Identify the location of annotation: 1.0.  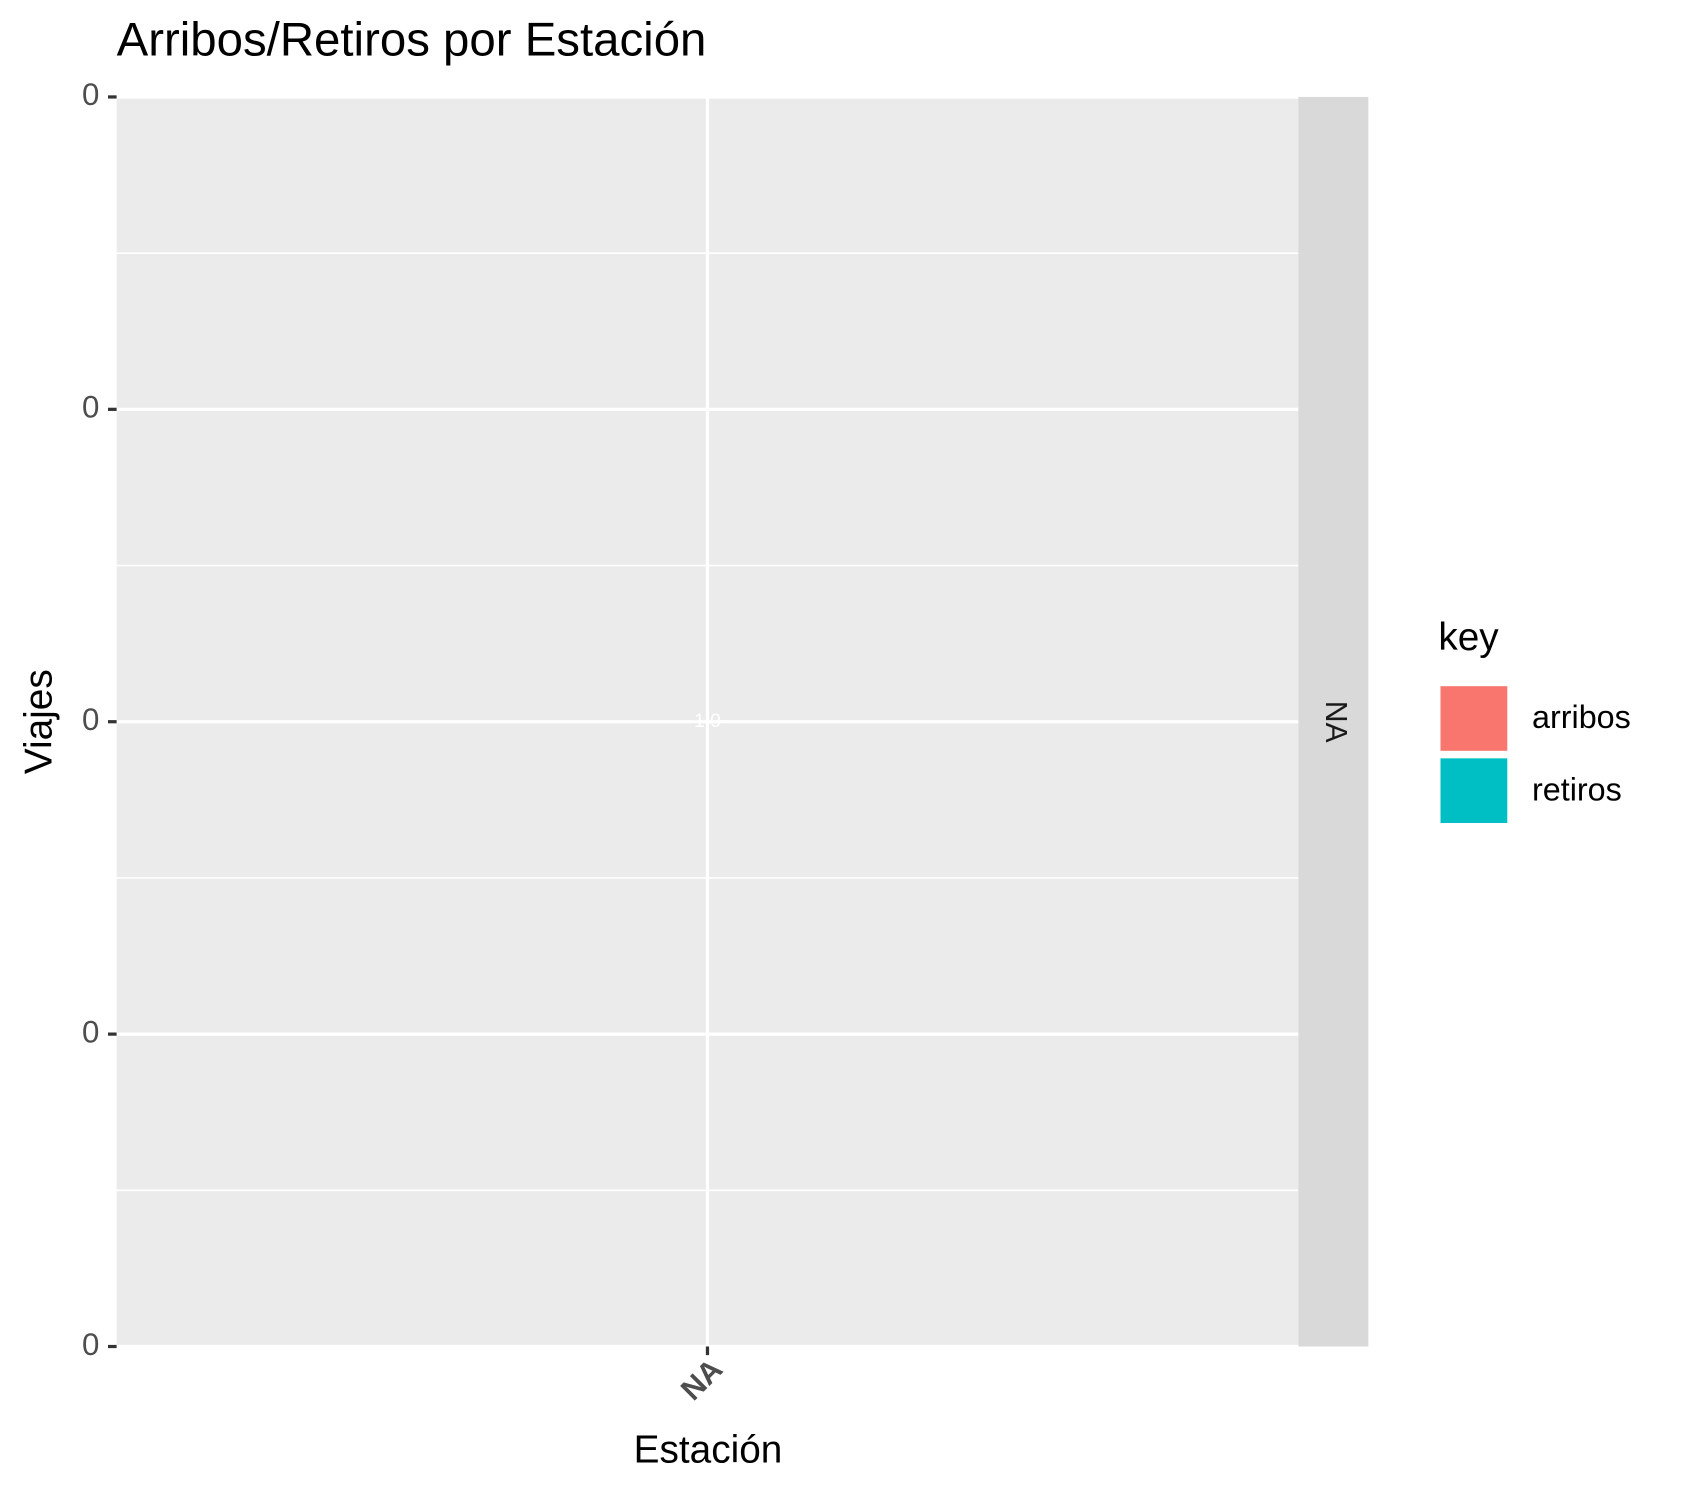
(707, 721).